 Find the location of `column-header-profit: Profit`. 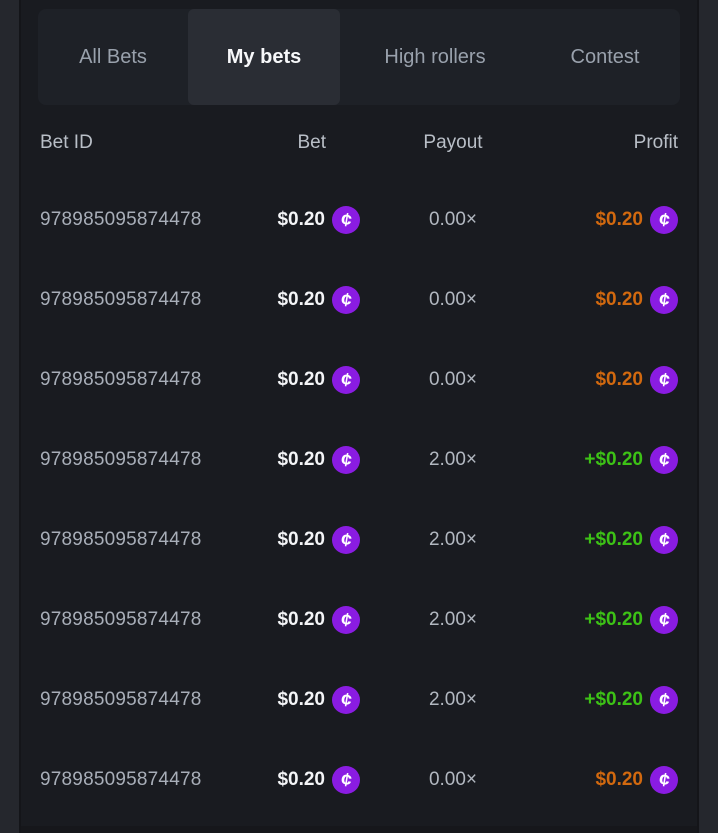

column-header-profit: Profit is located at coordinates (655, 142).